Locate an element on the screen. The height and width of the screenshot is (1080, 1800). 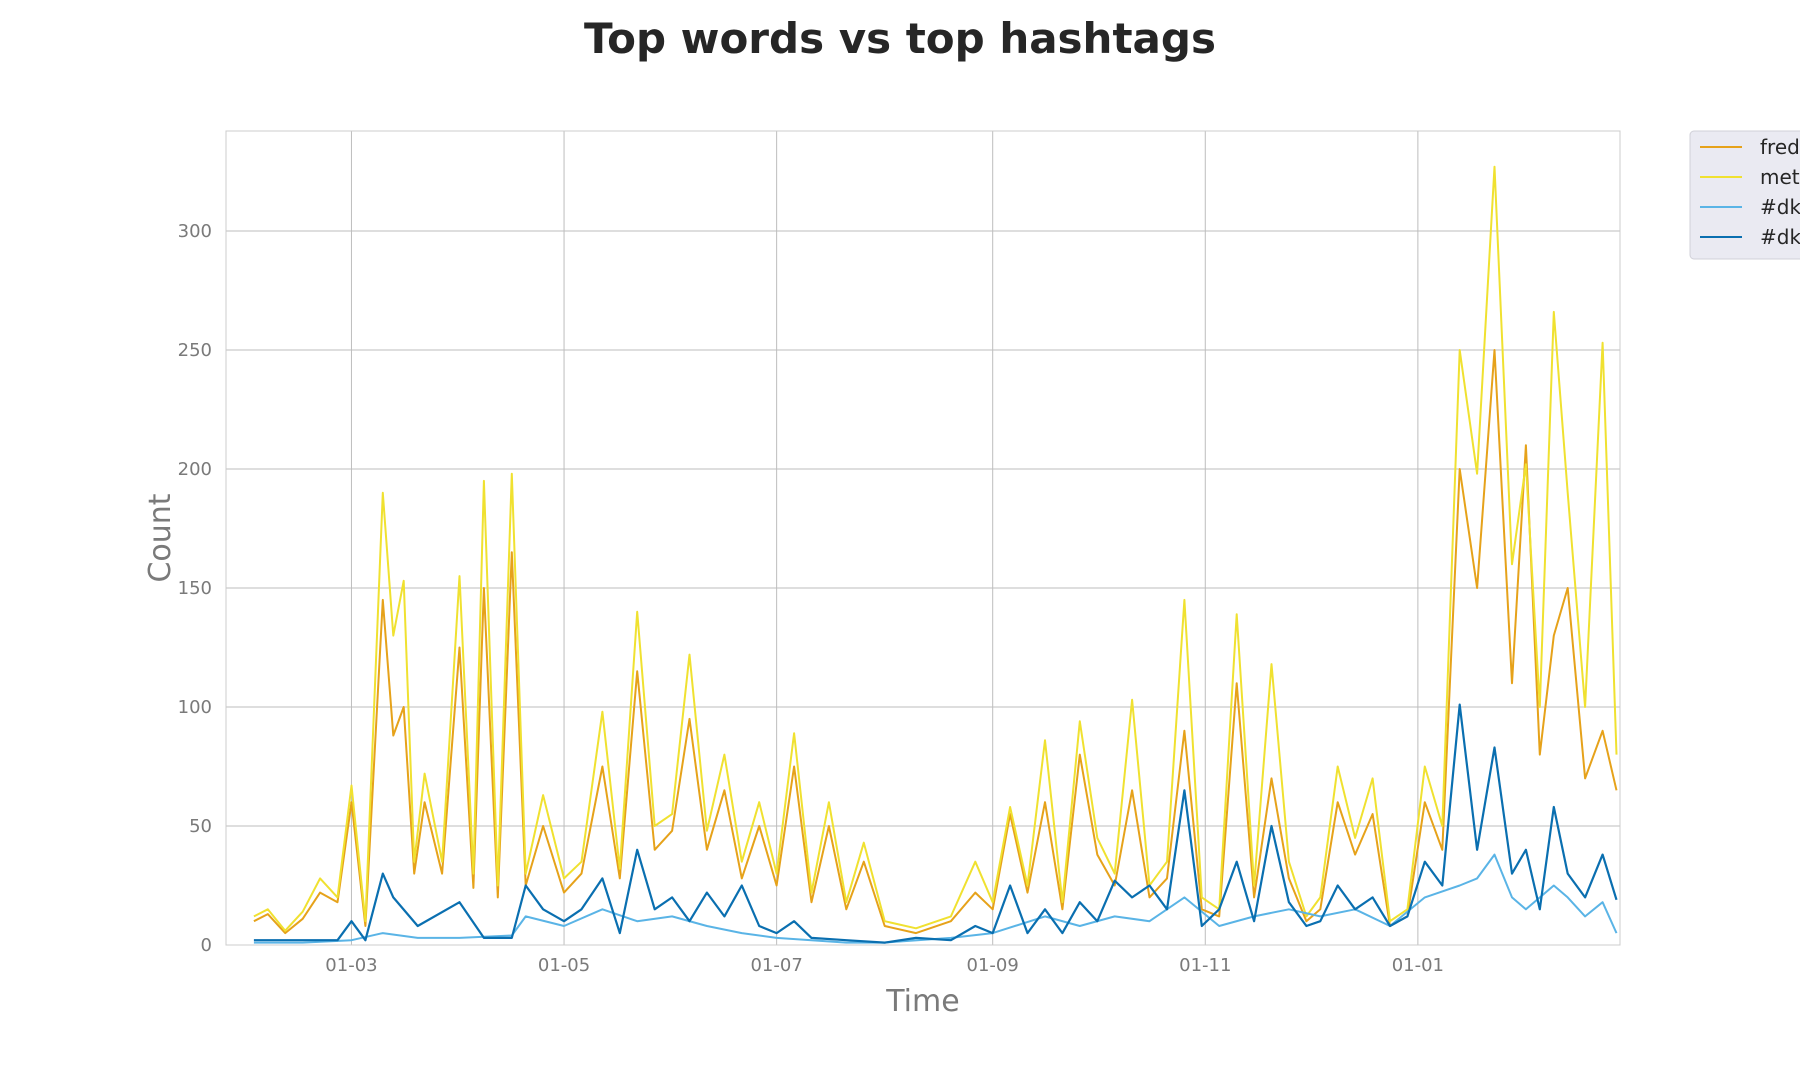
x-tick-label: 01-01 is located at coordinates (1418, 965).